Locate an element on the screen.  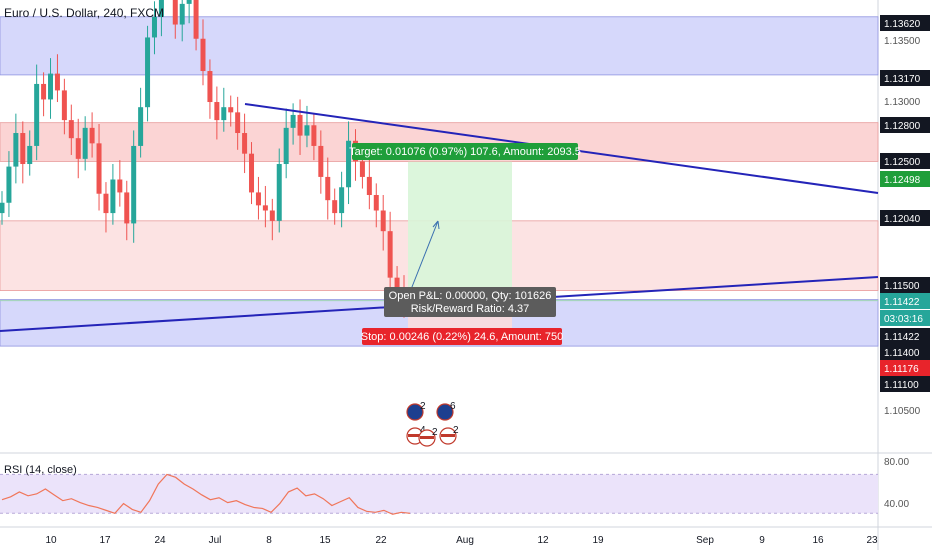
price-tick-label: 1.13000 is located at coordinates (902, 102).